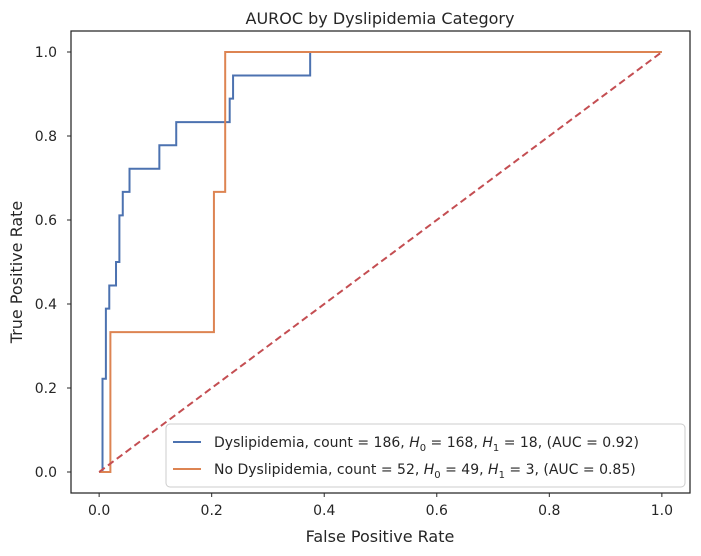 The height and width of the screenshot is (556, 701). What do you see at coordinates (319, 470) in the screenshot?
I see `legend-prefix: No Dyslipidemia, count = 52,` at bounding box center [319, 470].